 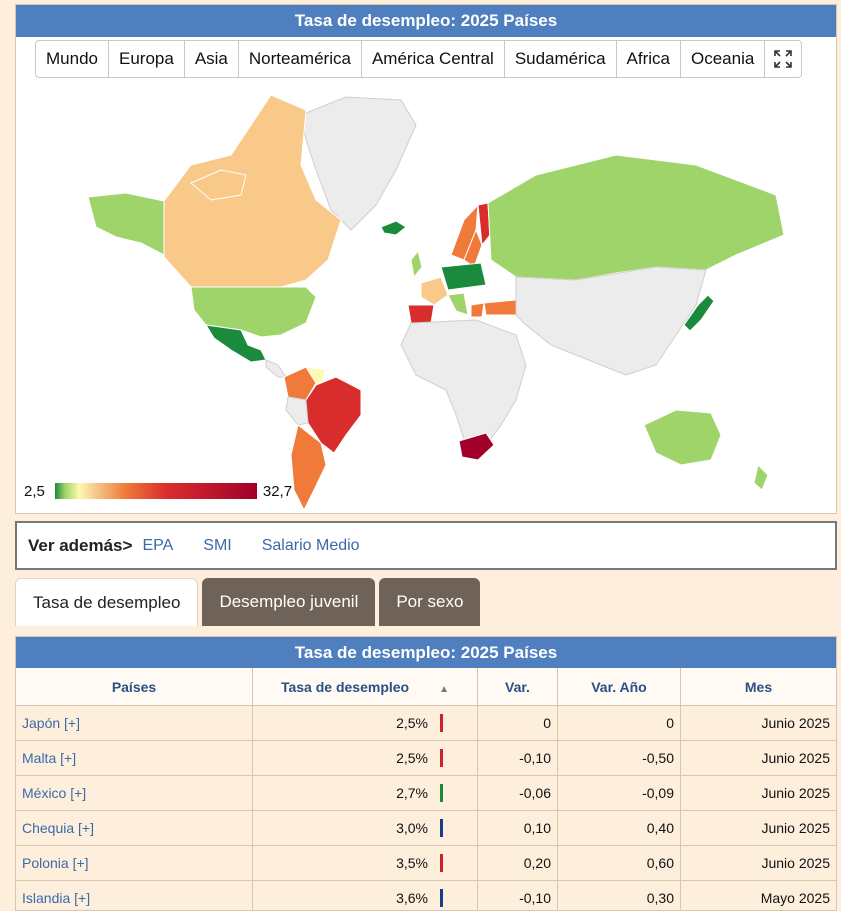 What do you see at coordinates (126, 224) in the screenshot?
I see `map-region-alaska` at bounding box center [126, 224].